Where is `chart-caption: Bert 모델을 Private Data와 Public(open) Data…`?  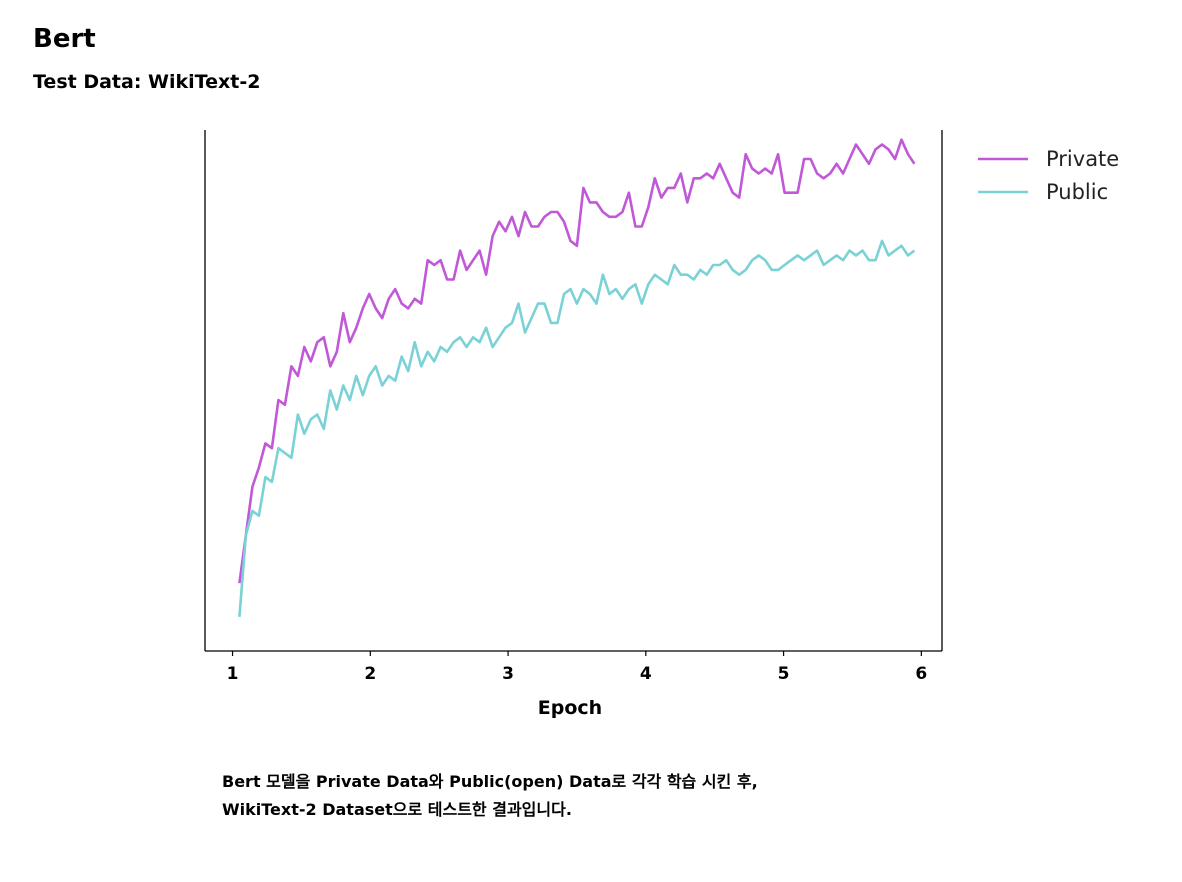 chart-caption: Bert 모델을 Private Data와 Public(open) Data… is located at coordinates (490, 796).